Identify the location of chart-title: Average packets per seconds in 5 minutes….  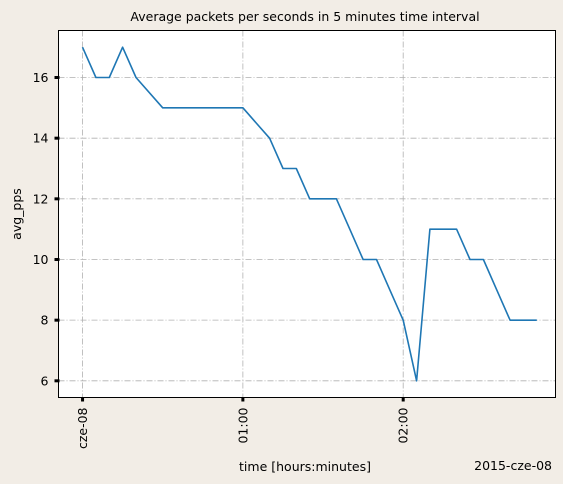
(304, 16).